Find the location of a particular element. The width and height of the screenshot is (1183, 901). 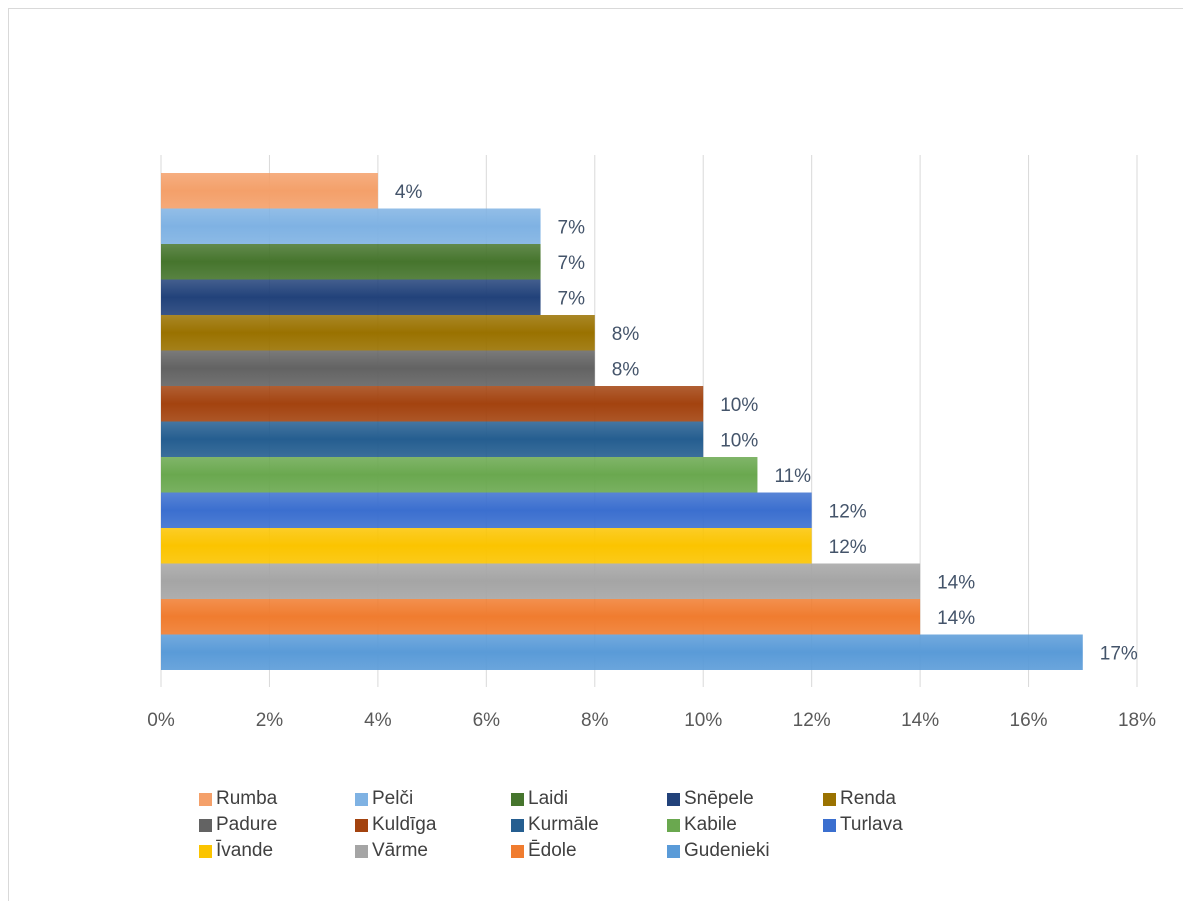

bar-īvande is located at coordinates (486, 546).